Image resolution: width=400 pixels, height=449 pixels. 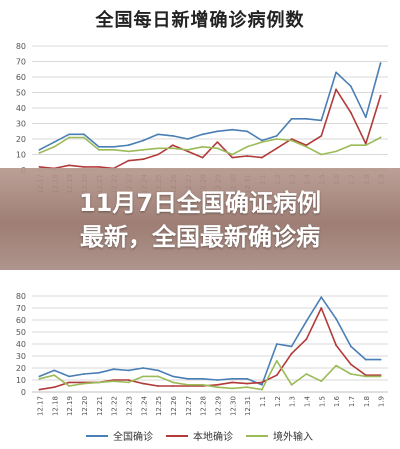 What do you see at coordinates (257, 435) in the screenshot?
I see `legend-swatch-imported` at bounding box center [257, 435].